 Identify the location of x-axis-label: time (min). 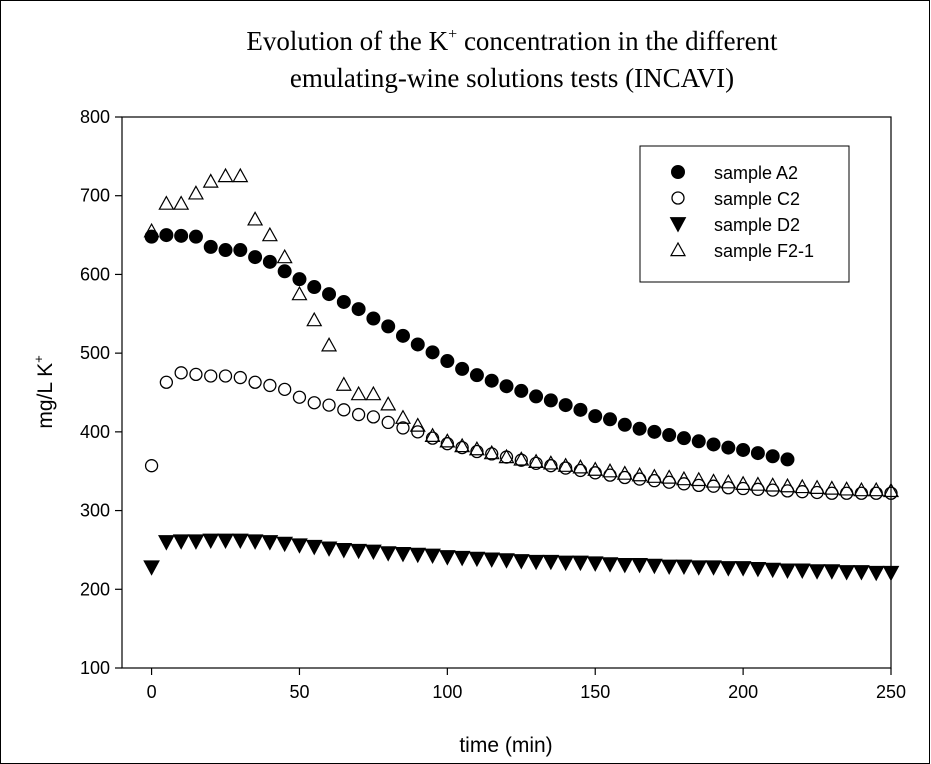
(505, 745).